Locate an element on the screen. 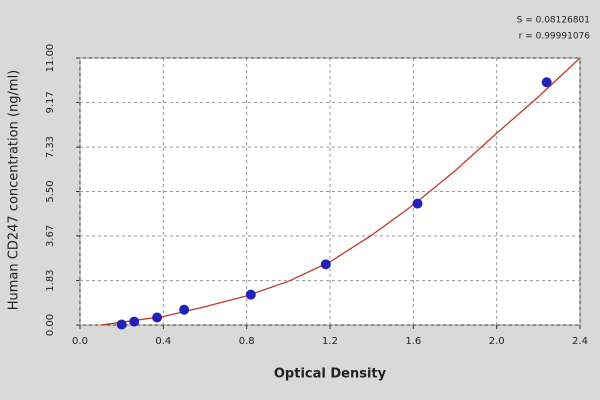 The image size is (600, 400). y-tick-label: 11.00 is located at coordinates (50, 58).